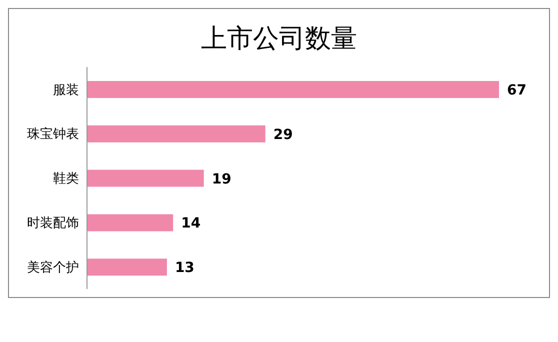  I want to click on data-label: 13, so click(184, 268).